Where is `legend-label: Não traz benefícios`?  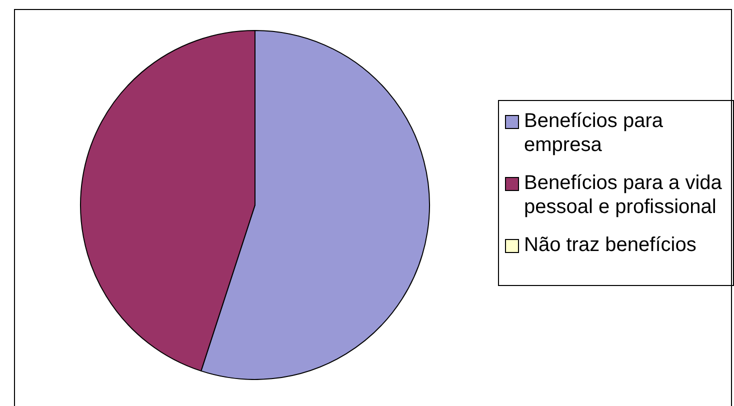
legend-label: Não traz benefícios is located at coordinates (610, 245).